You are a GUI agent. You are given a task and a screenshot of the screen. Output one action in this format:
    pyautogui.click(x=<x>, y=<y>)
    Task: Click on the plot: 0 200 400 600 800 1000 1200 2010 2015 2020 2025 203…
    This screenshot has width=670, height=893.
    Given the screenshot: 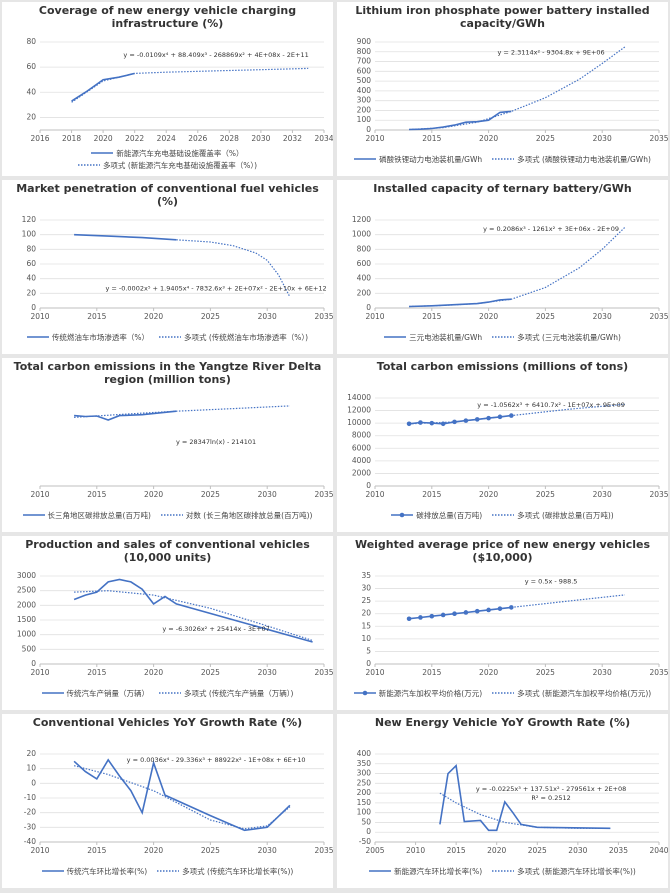 What is the action you would take?
    pyautogui.click(x=510, y=268)
    